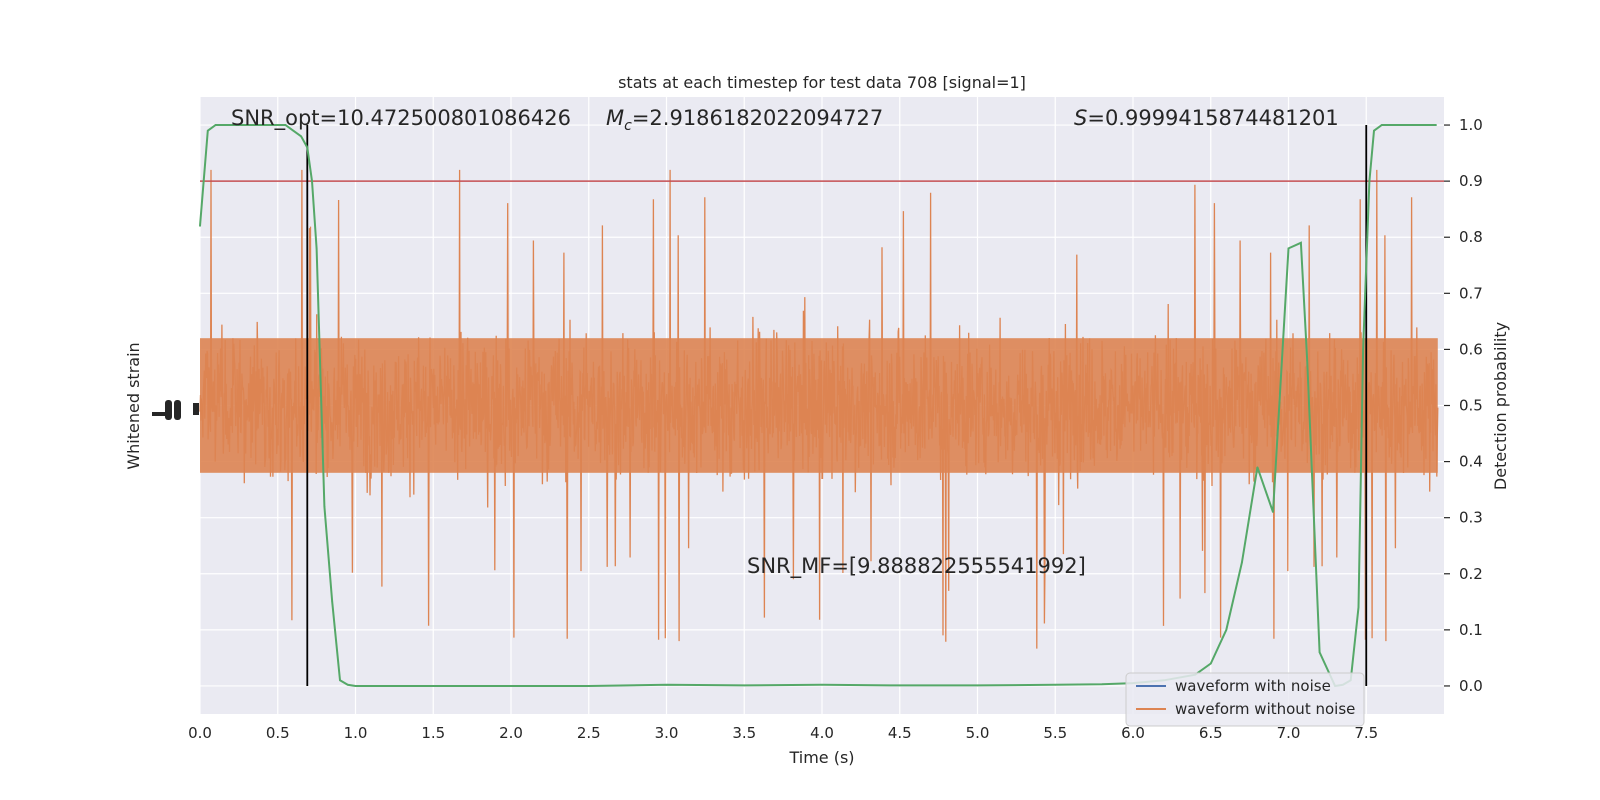 The height and width of the screenshot is (800, 1600). Describe the element at coordinates (667, 733) in the screenshot. I see `x-tick-label: 3.0` at that location.